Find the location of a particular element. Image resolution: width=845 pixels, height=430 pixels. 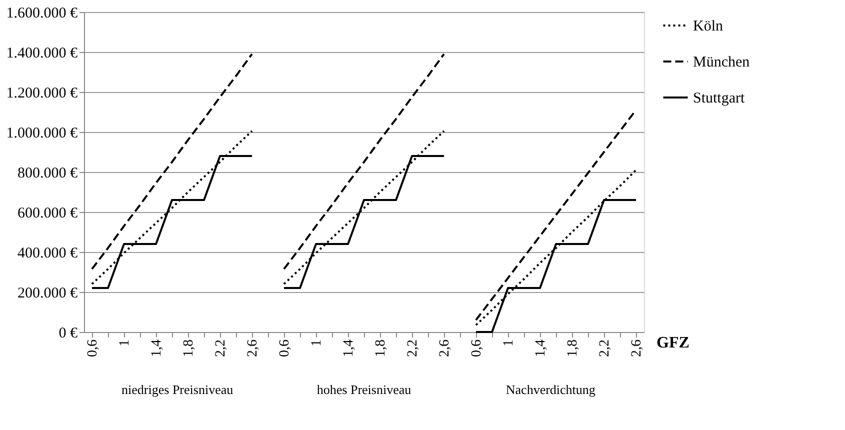

legend-label: Köln is located at coordinates (708, 26).